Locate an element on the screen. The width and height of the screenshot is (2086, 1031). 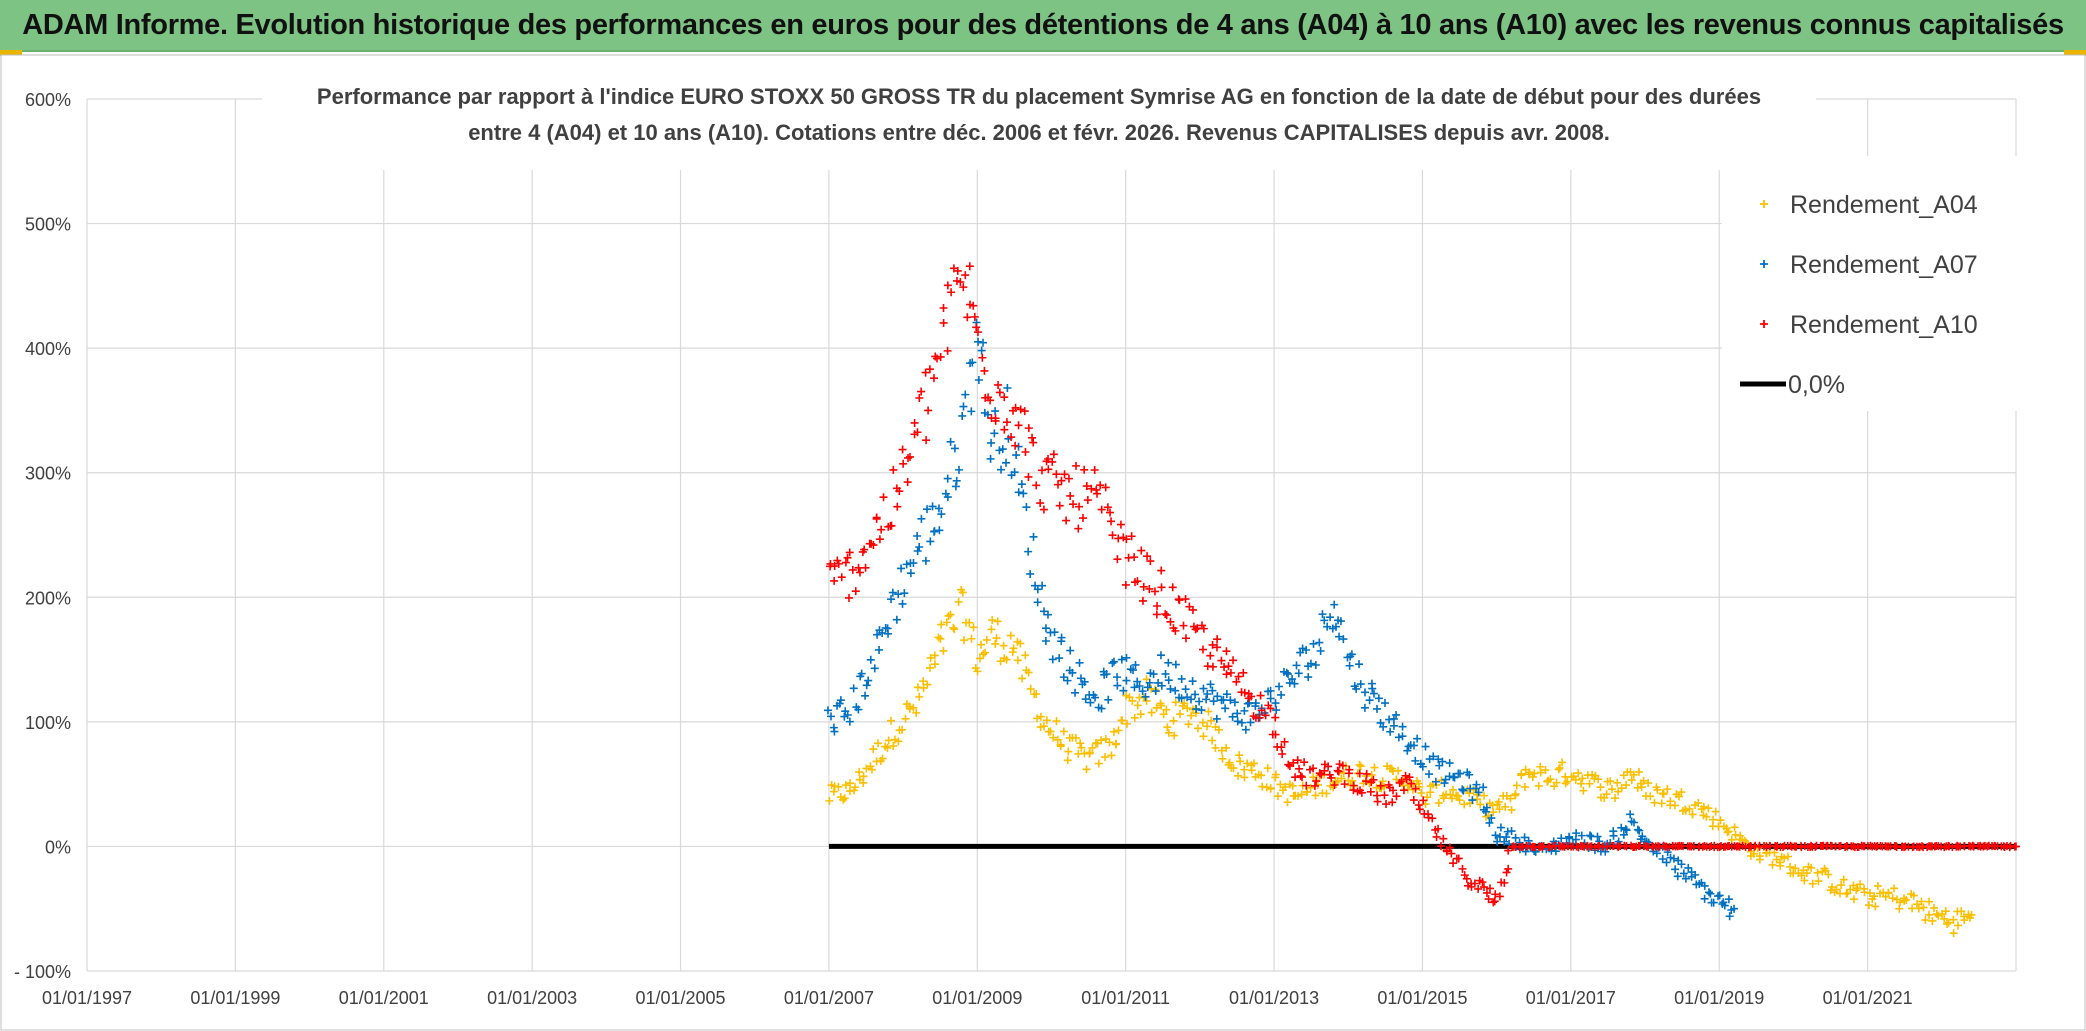
y-tick-label: - 100% is located at coordinates (42, 972).